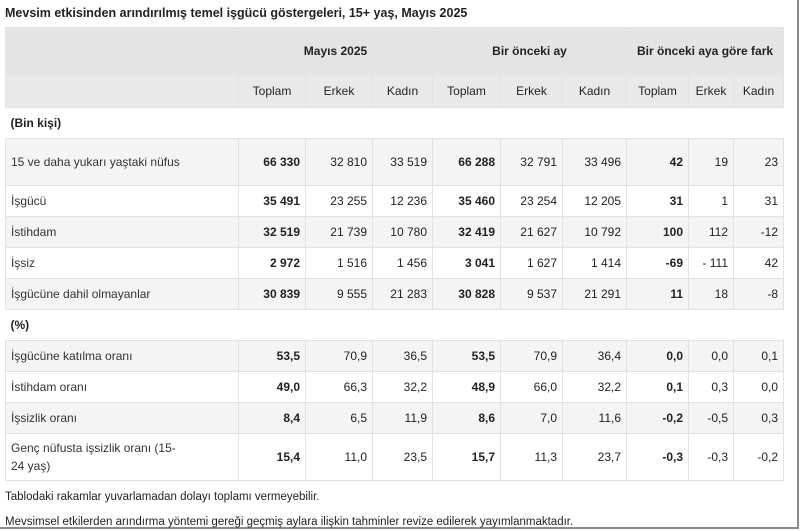 This screenshot has height=531, width=801. What do you see at coordinates (272, 418) in the screenshot?
I see `cell-value: 8,4` at bounding box center [272, 418].